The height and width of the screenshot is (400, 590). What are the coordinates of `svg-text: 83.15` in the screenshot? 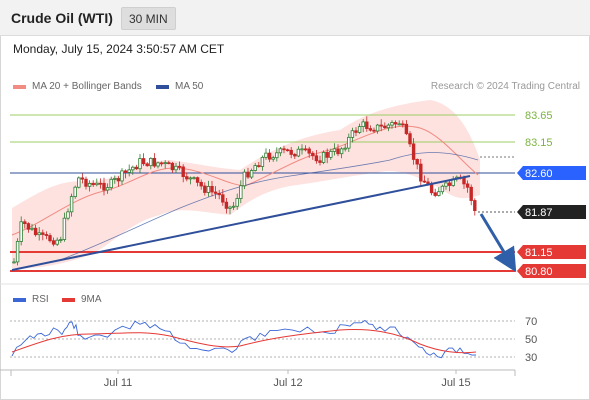 It's located at (539, 143).